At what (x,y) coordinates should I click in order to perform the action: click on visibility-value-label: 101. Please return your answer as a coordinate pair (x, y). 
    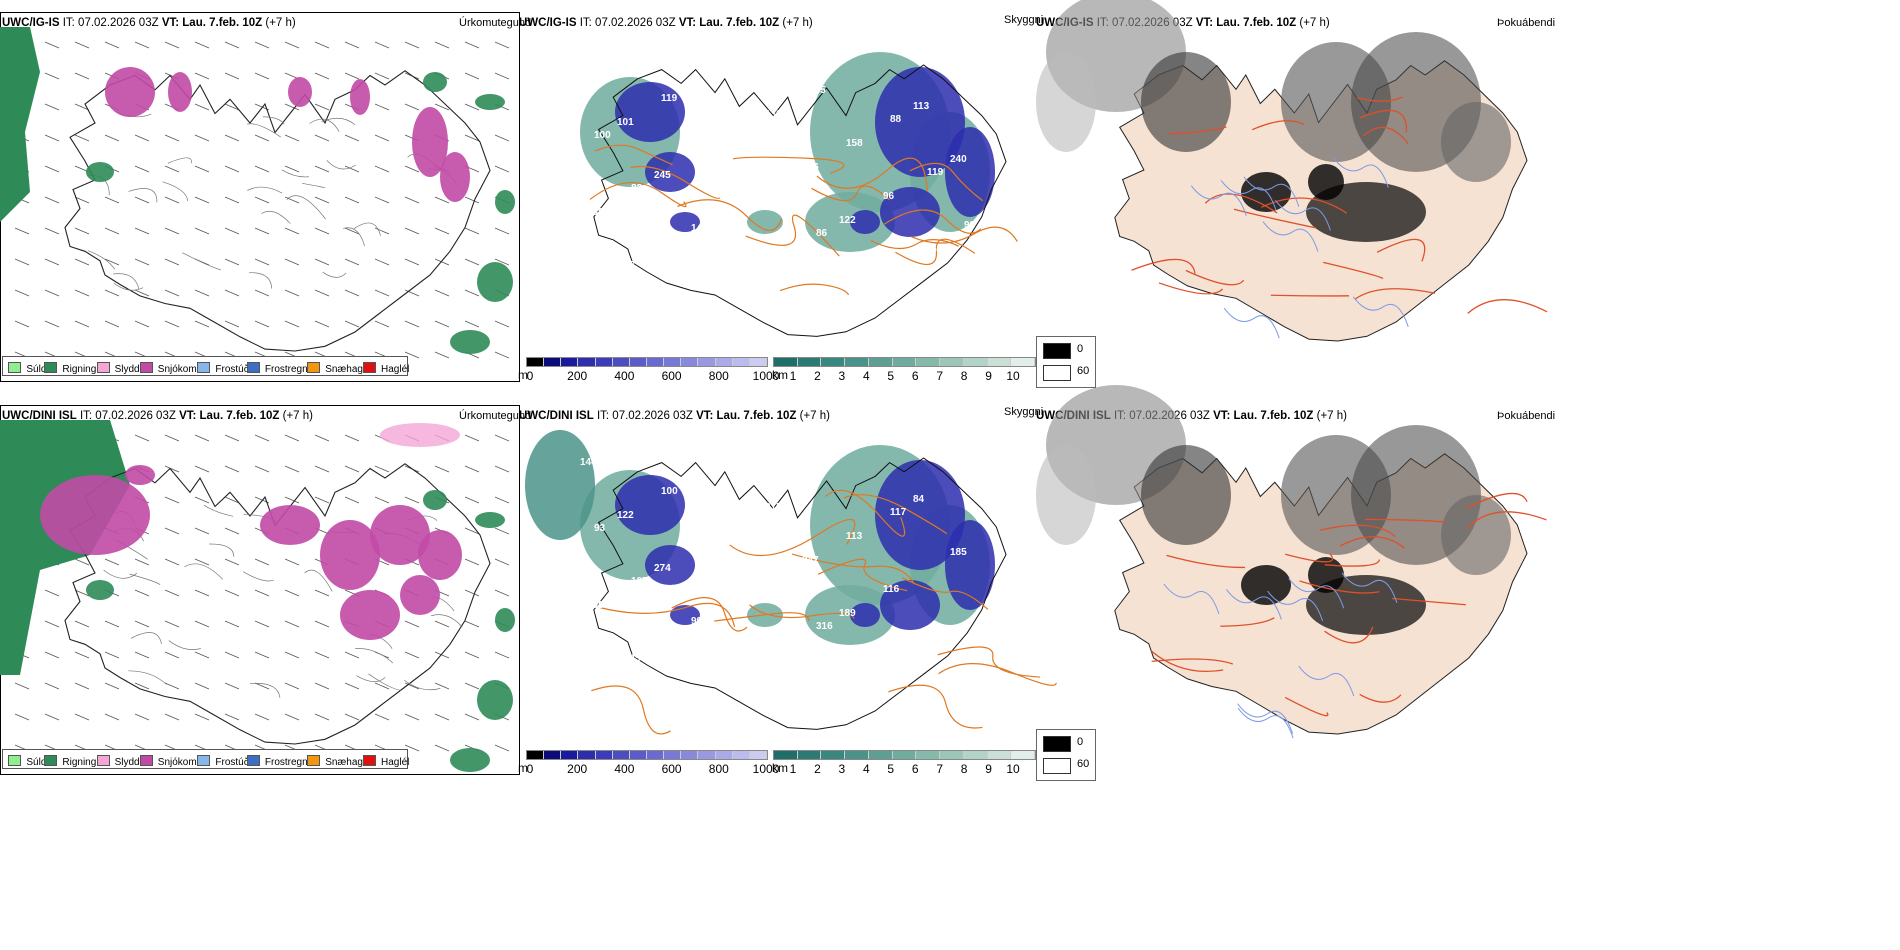
    Looking at the image, I should click on (965, 82).